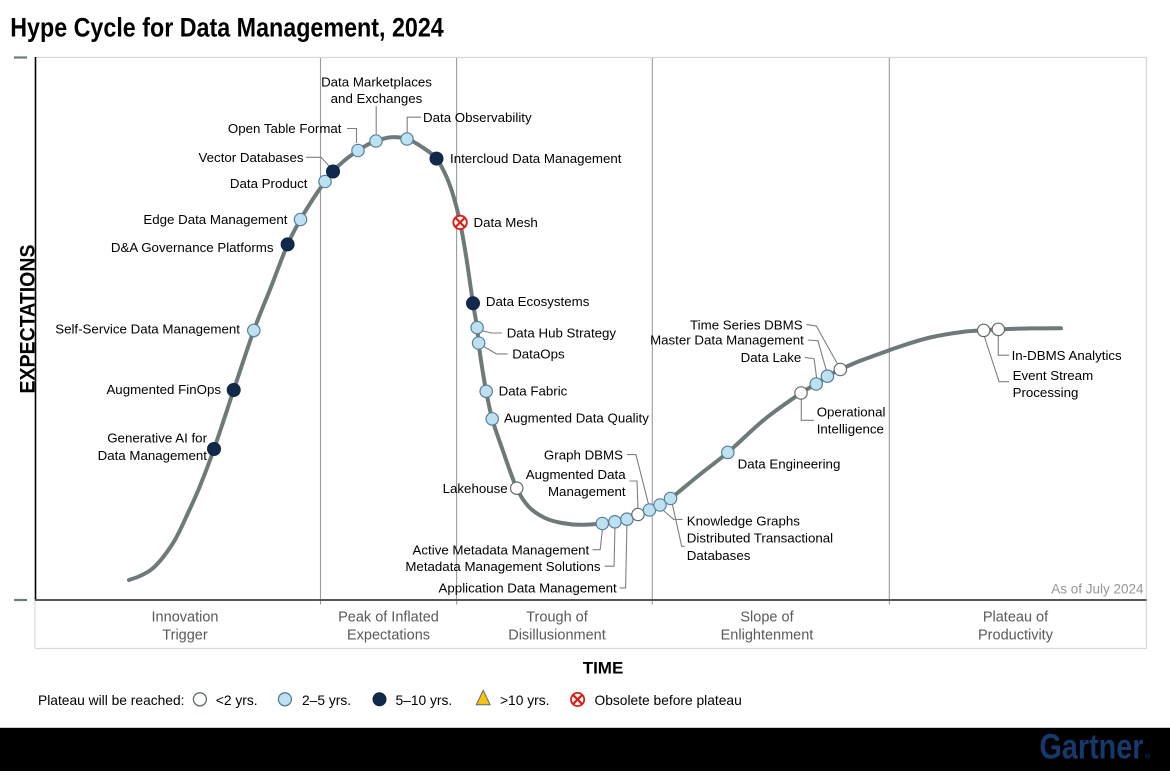  What do you see at coordinates (557, 636) in the screenshot?
I see `svg-text: Disillusionment` at bounding box center [557, 636].